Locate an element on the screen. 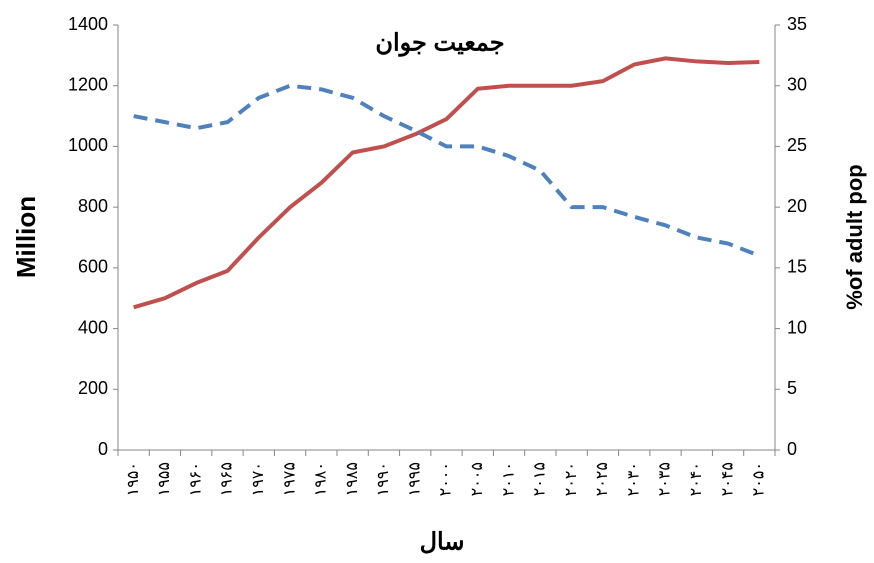 The width and height of the screenshot is (874, 563). y2-tick-label: 35 is located at coordinates (797, 24).